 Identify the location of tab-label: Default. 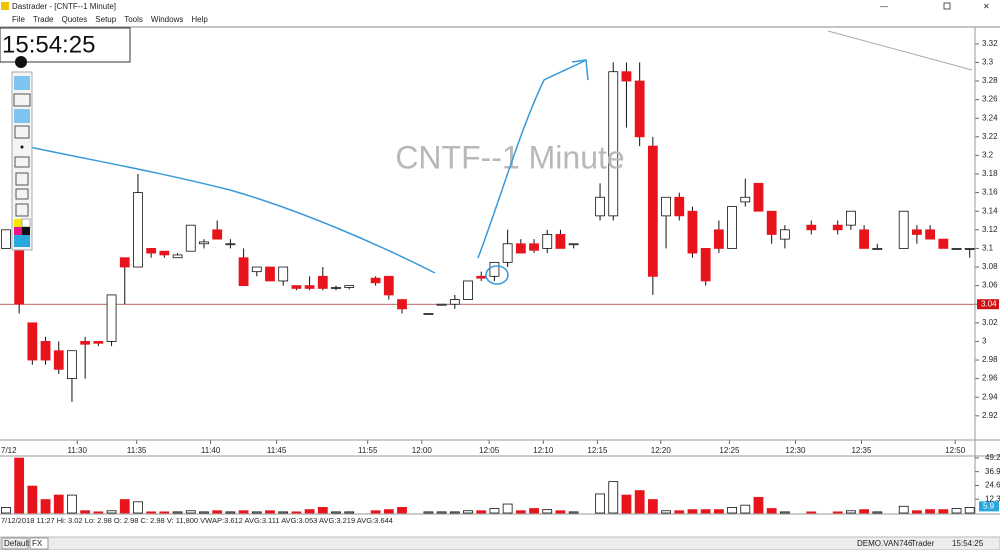
(17, 543).